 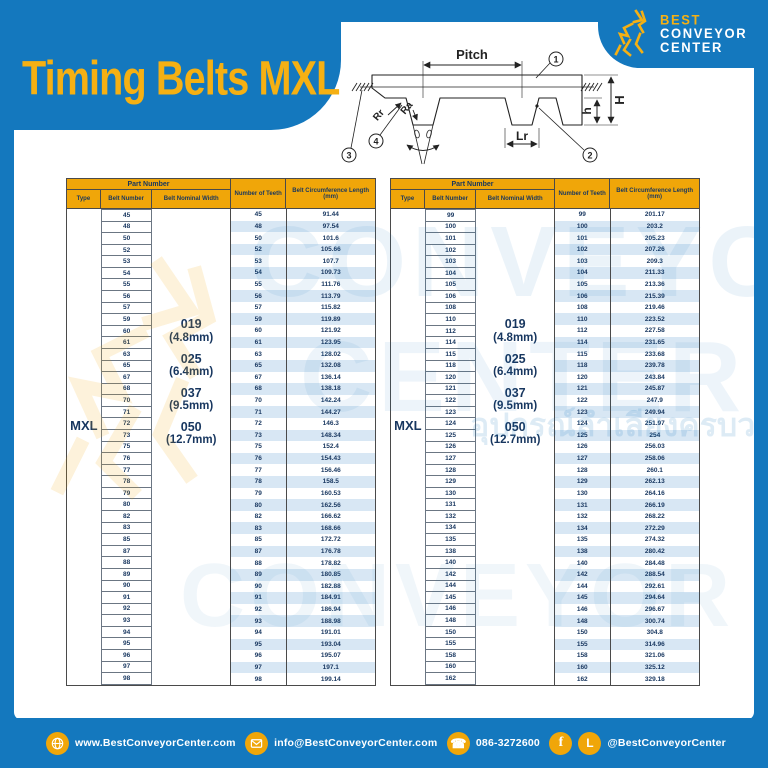 What do you see at coordinates (654, 296) in the screenshot?
I see `length-cell: 215.39` at bounding box center [654, 296].